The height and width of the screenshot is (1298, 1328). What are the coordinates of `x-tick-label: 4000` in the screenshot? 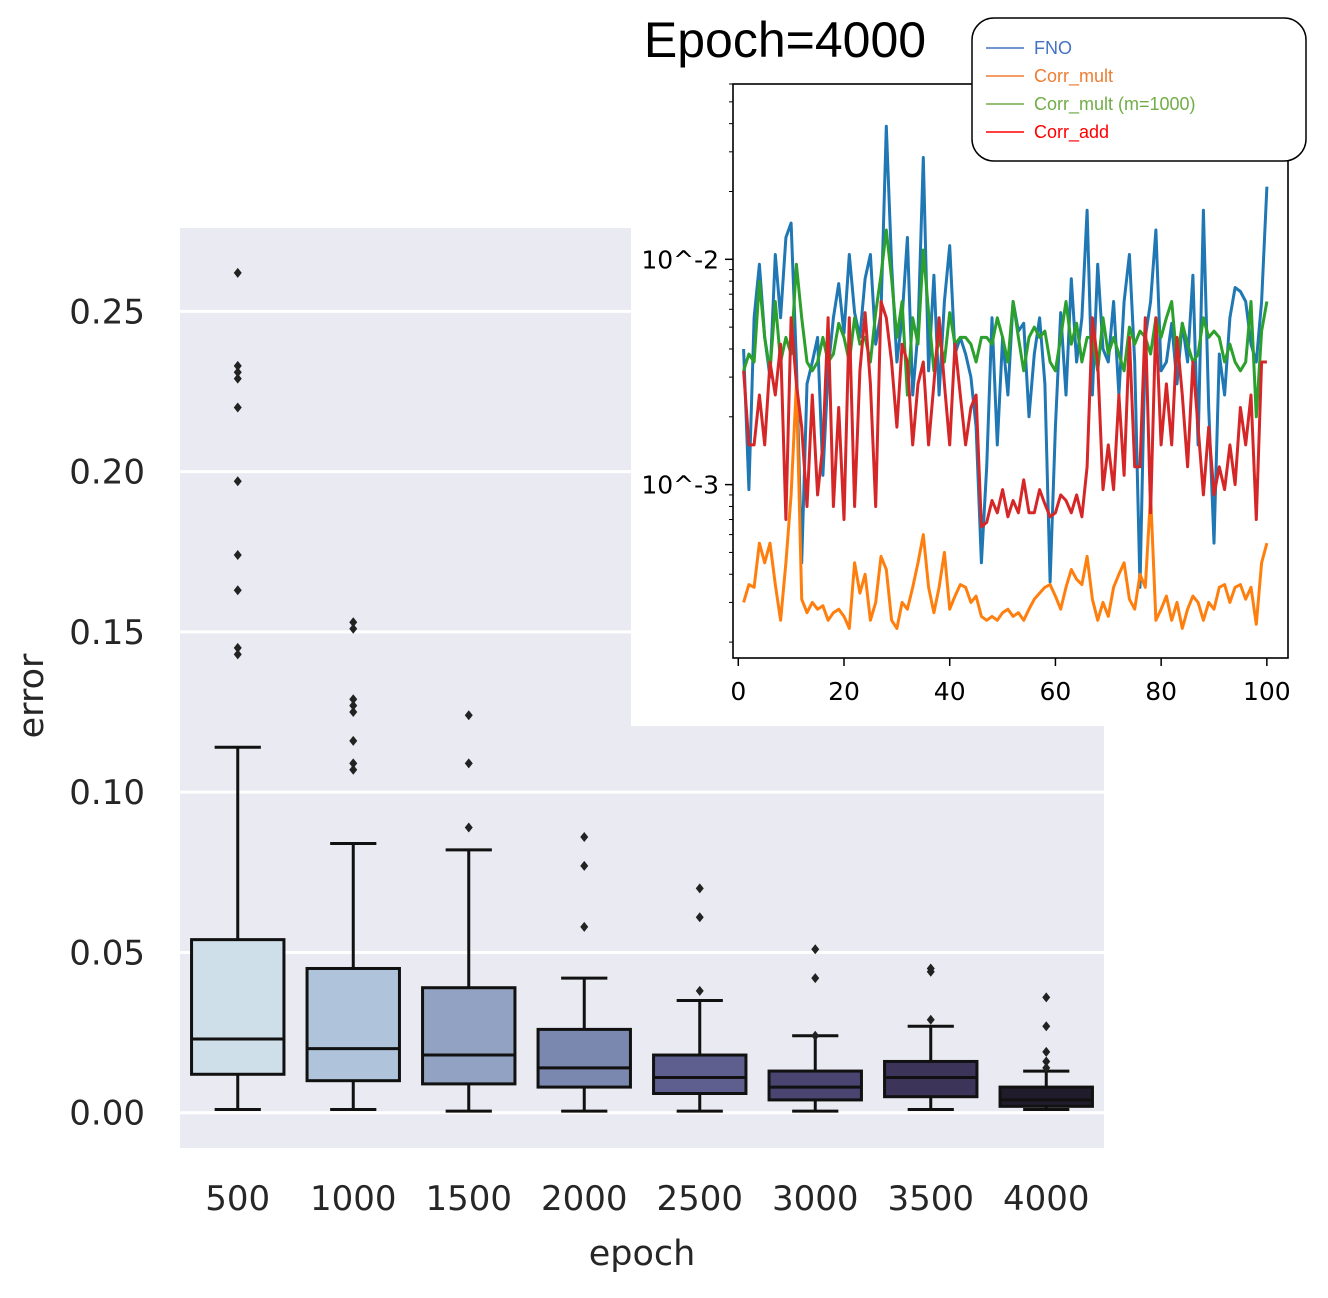 It's located at (1046, 1199).